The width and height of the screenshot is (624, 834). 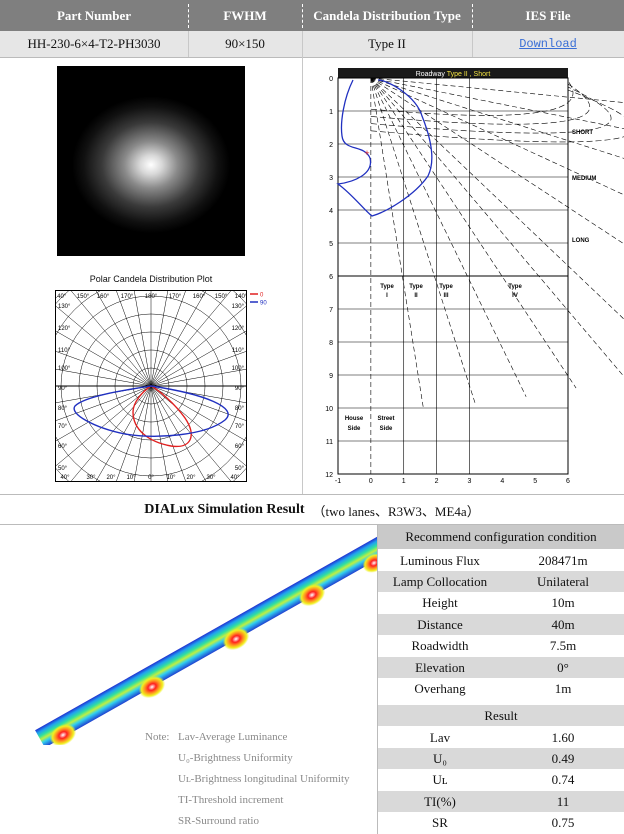 I want to click on polar-angle-label: 10°, so click(x=171, y=478).